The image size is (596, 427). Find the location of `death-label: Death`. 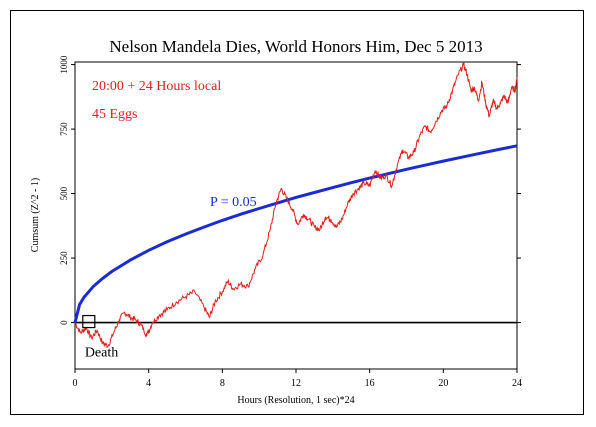

death-label: Death is located at coordinates (101, 353).